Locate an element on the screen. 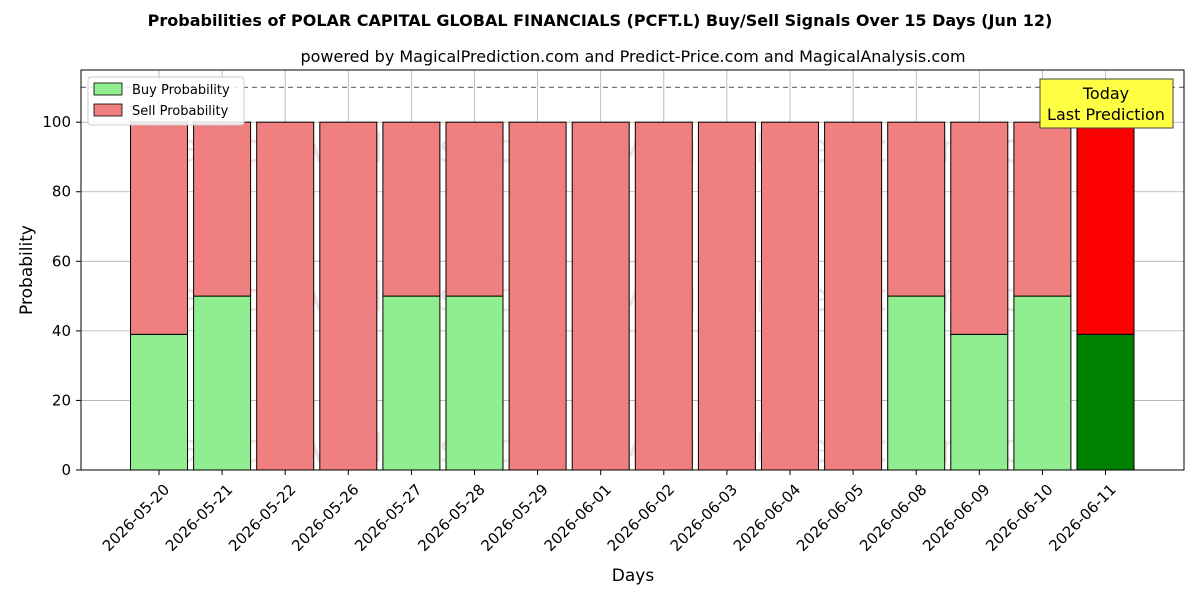 The image size is (1200, 600). legend-label-sell: Sell Probability is located at coordinates (180, 111).